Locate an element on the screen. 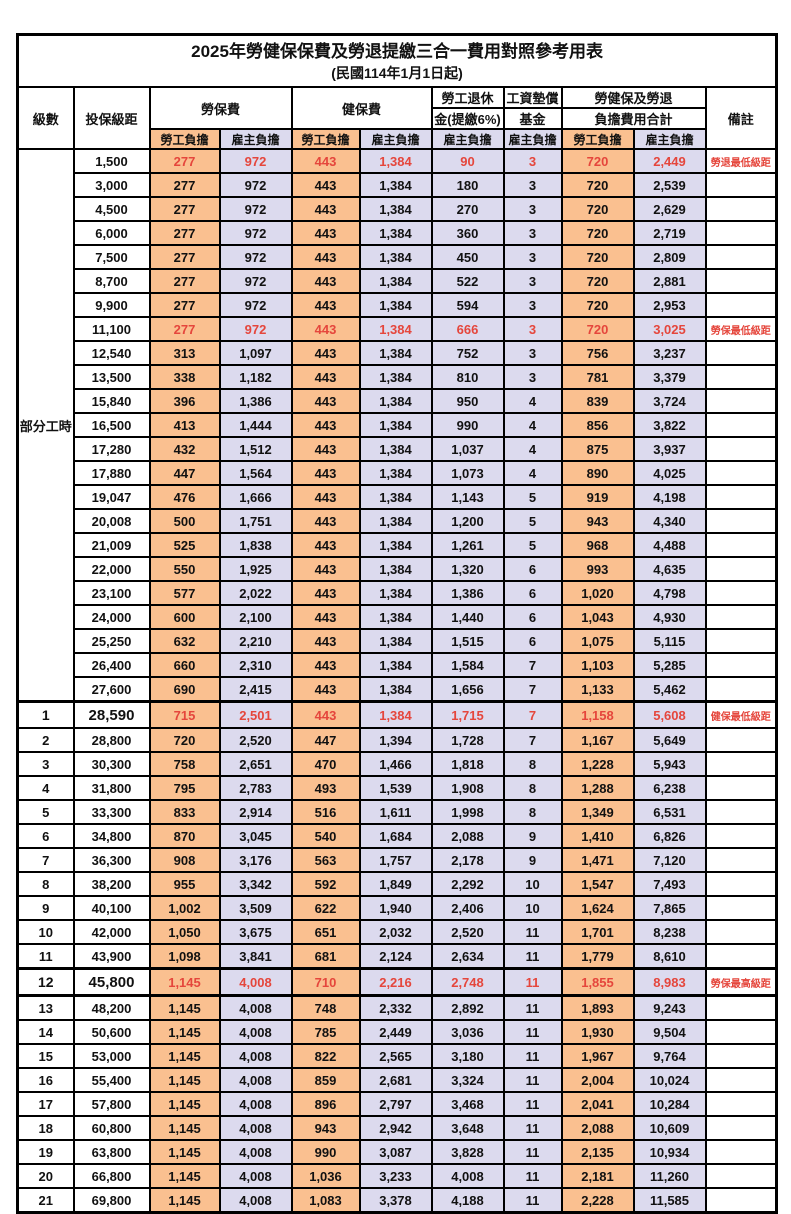 Image resolution: width=791 pixels, height=1214 pixels. total-employer-cell: 11,260 is located at coordinates (669, 1176).